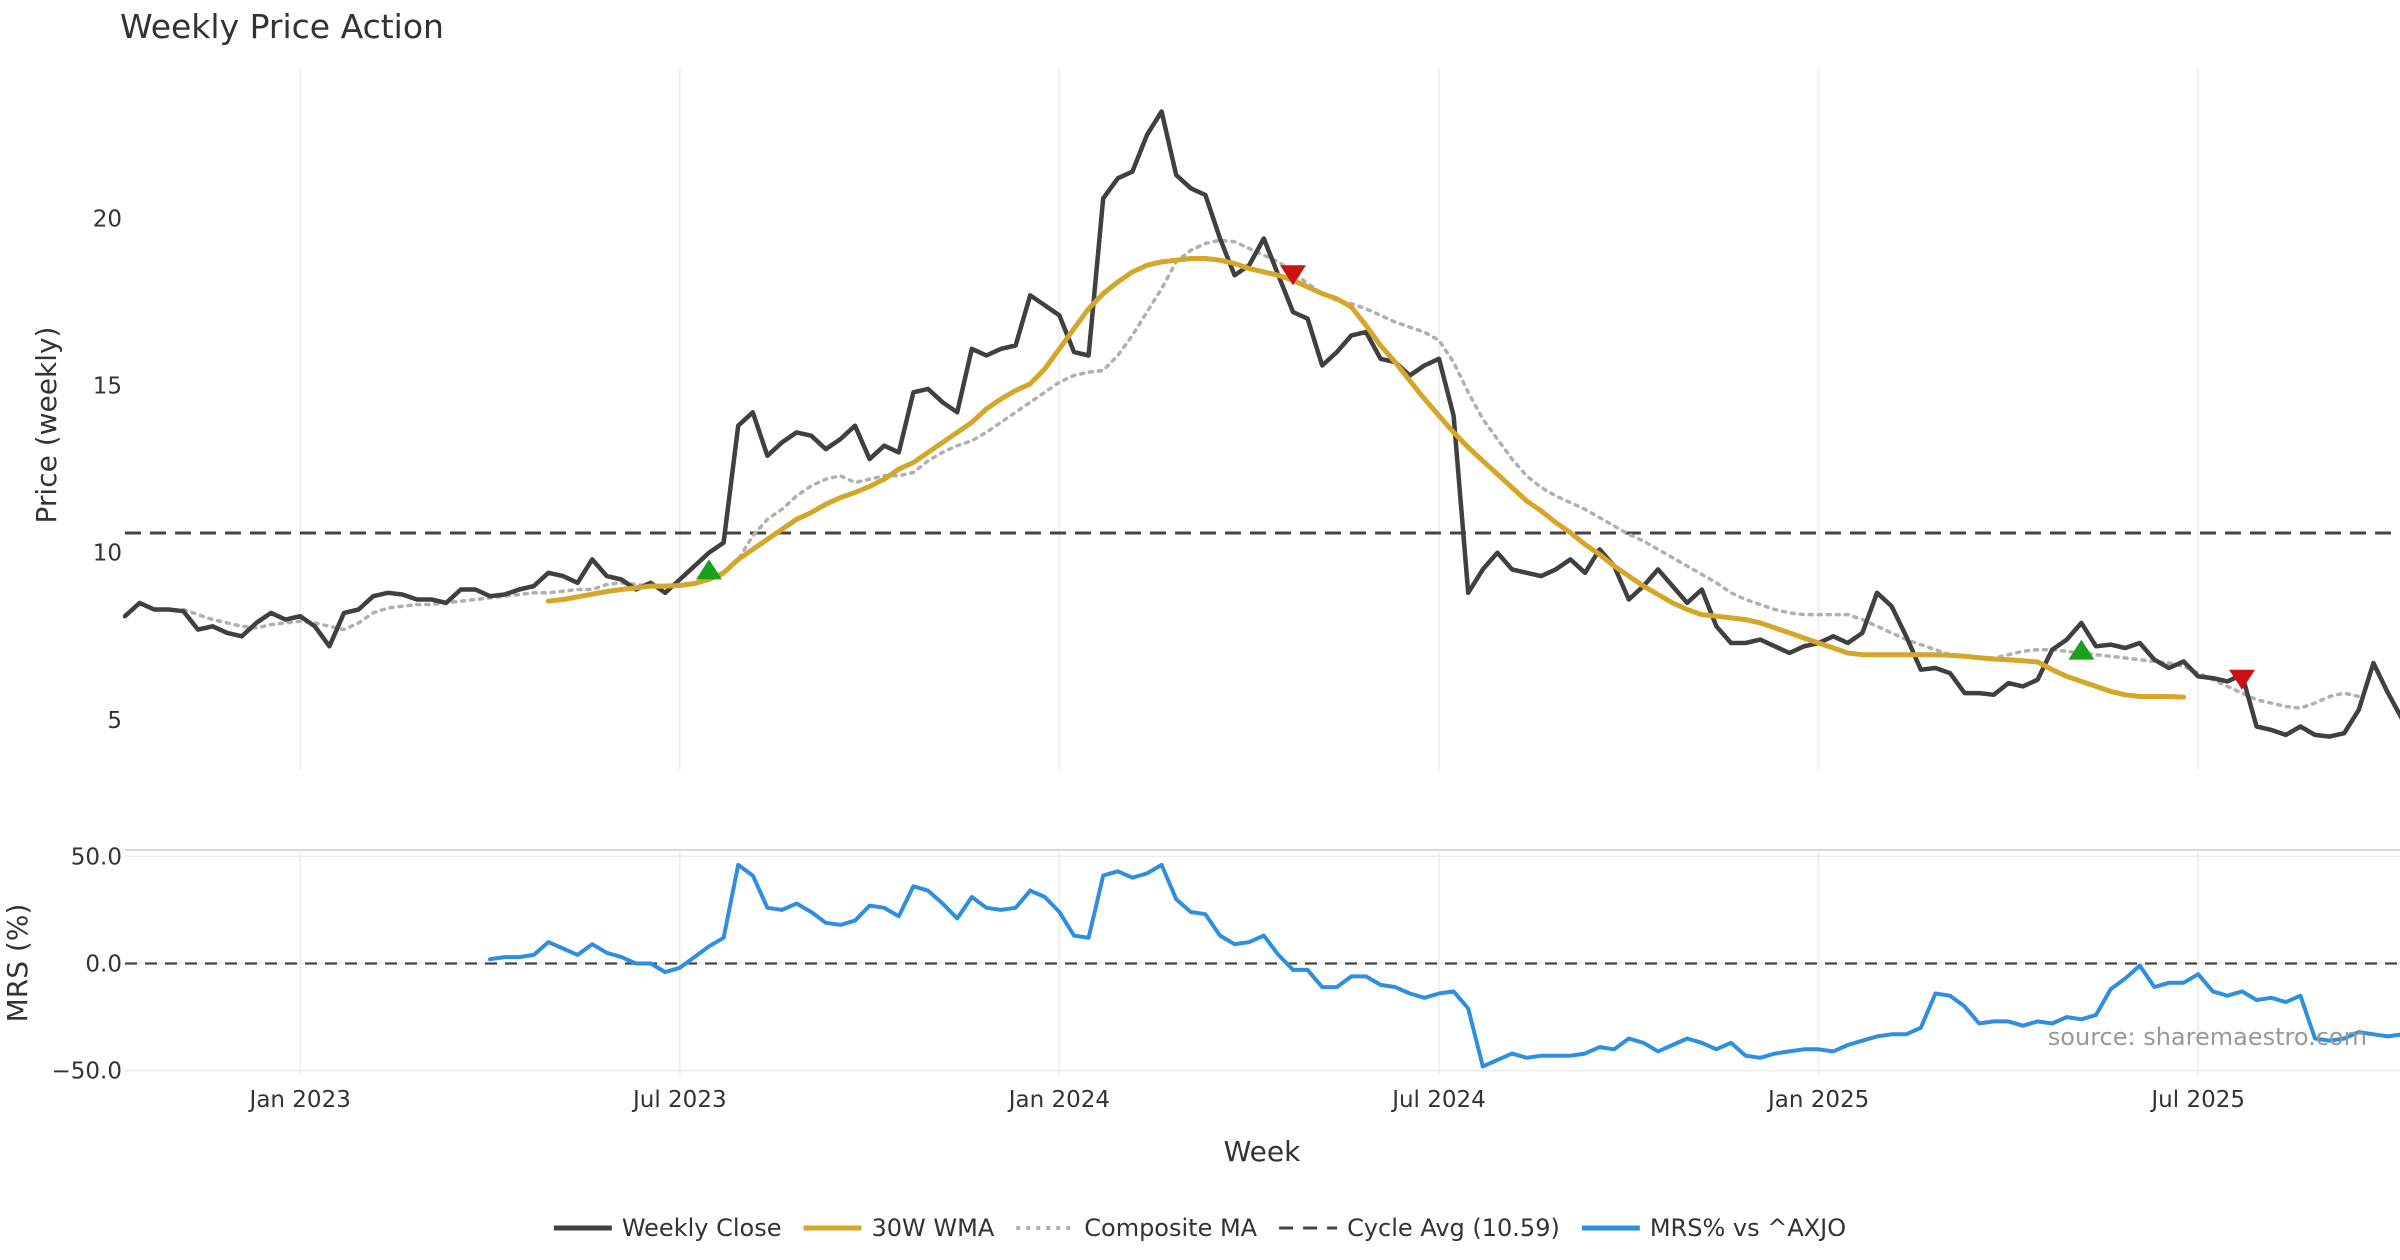 Image resolution: width=2400 pixels, height=1260 pixels. Describe the element at coordinates (932, 1228) in the screenshot. I see `legend-label: 30W WMA` at that location.